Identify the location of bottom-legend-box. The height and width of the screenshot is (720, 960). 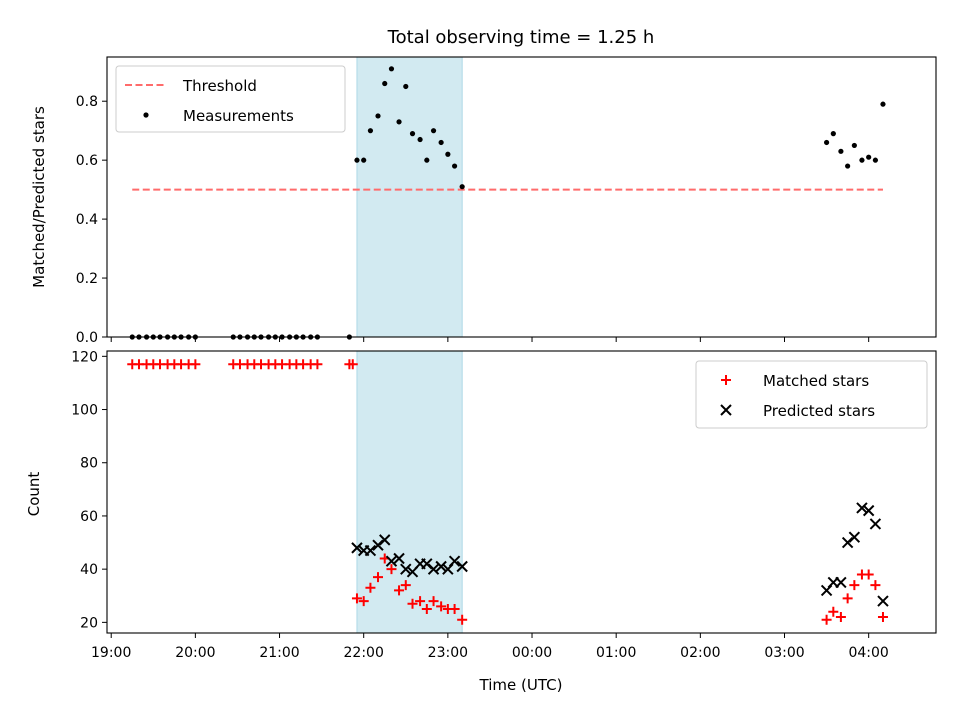
(811, 394).